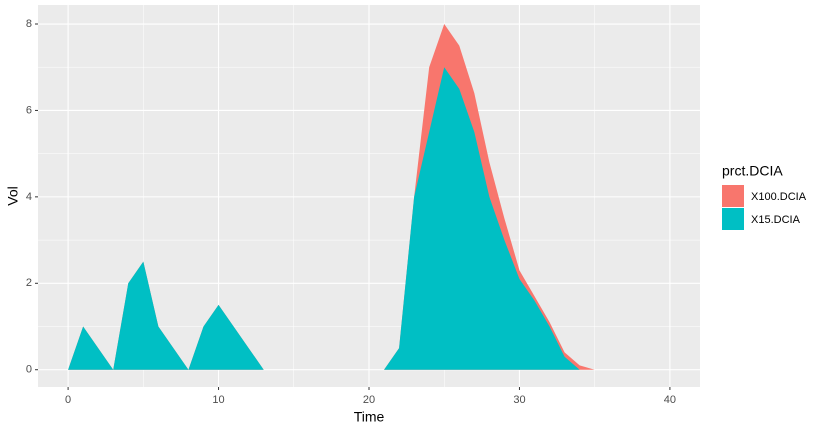 The height and width of the screenshot is (438, 826). I want to click on x-axis-title: Time, so click(369, 417).